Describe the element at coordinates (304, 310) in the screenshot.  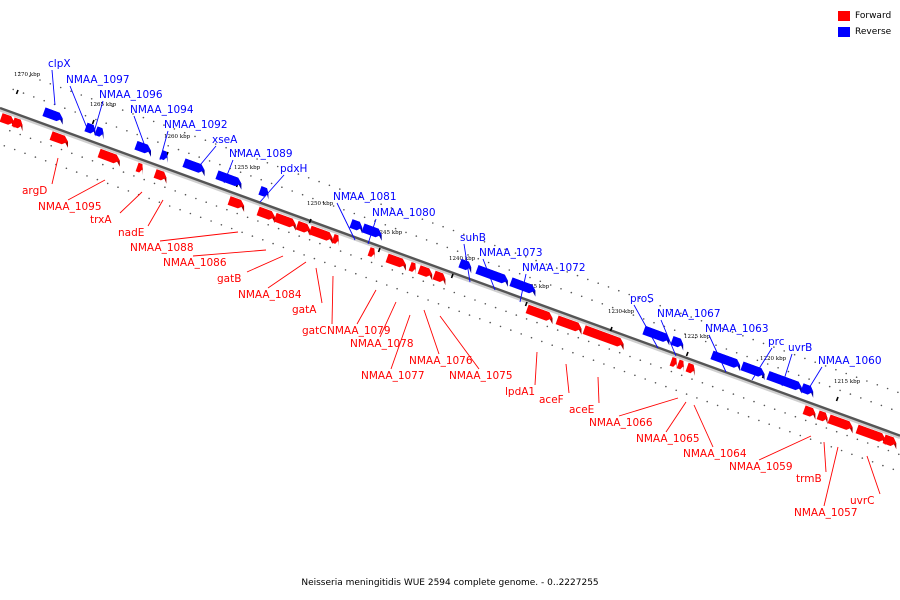
I see `gene-label-gata: gatA` at that location.